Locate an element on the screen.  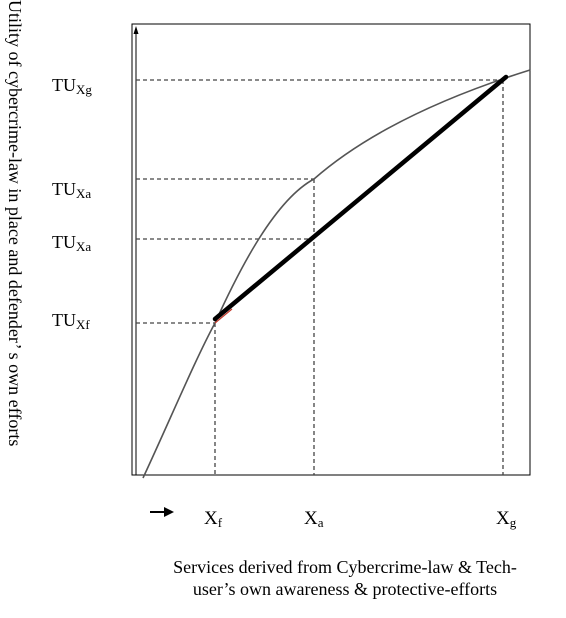
chord-start-accent is located at coordinates (223, 316).